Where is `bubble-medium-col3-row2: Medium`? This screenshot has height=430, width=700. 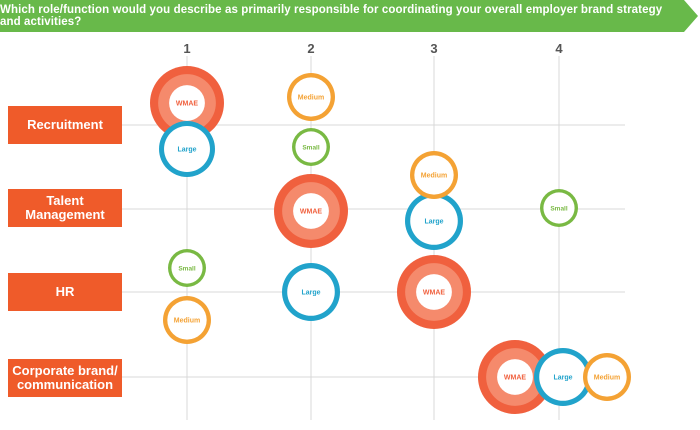
bubble-medium-col3-row2: Medium is located at coordinates (434, 175).